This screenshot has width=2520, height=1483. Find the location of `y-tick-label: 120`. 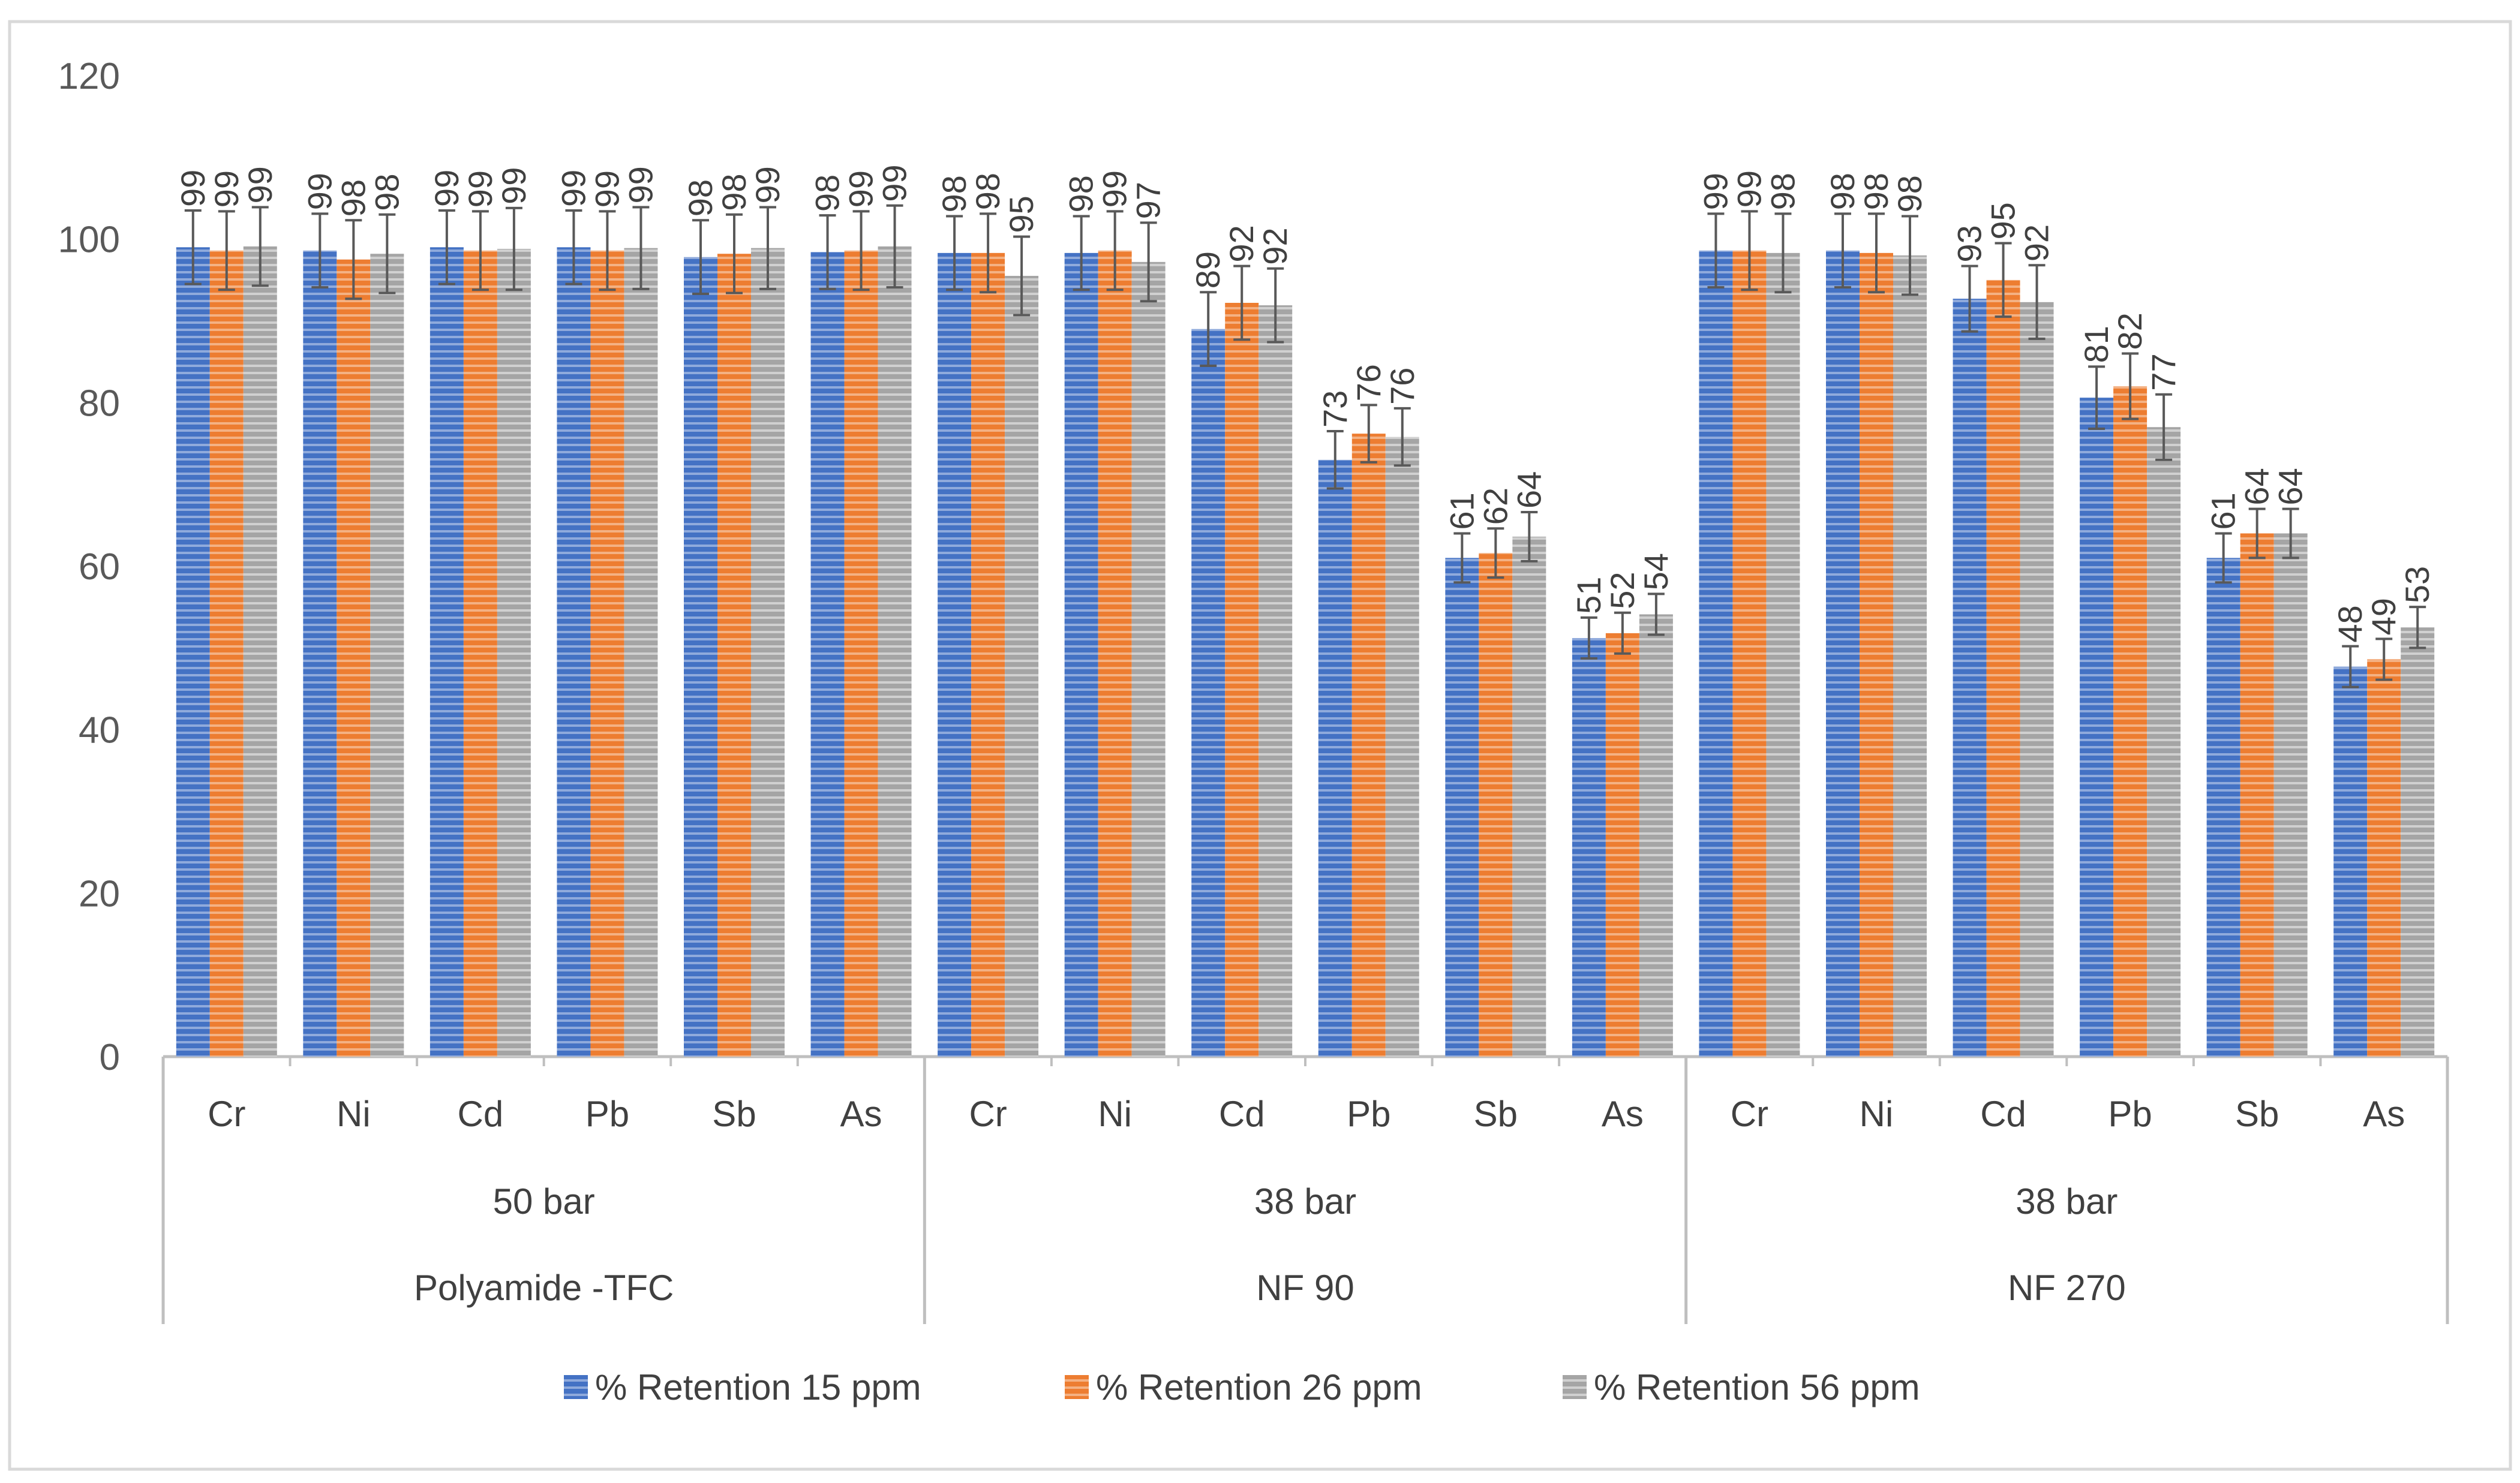

y-tick-label: 120 is located at coordinates (89, 76).